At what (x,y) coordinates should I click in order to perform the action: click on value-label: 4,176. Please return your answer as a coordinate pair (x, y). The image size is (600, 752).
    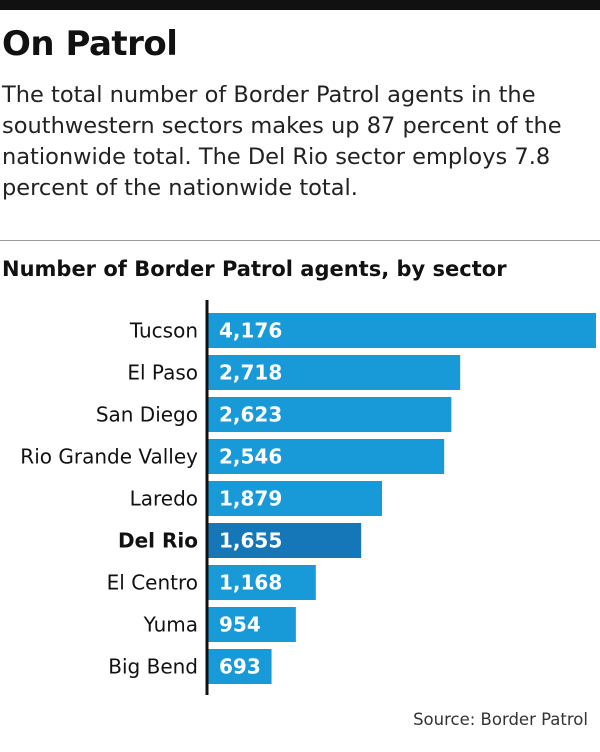
    Looking at the image, I should click on (250, 331).